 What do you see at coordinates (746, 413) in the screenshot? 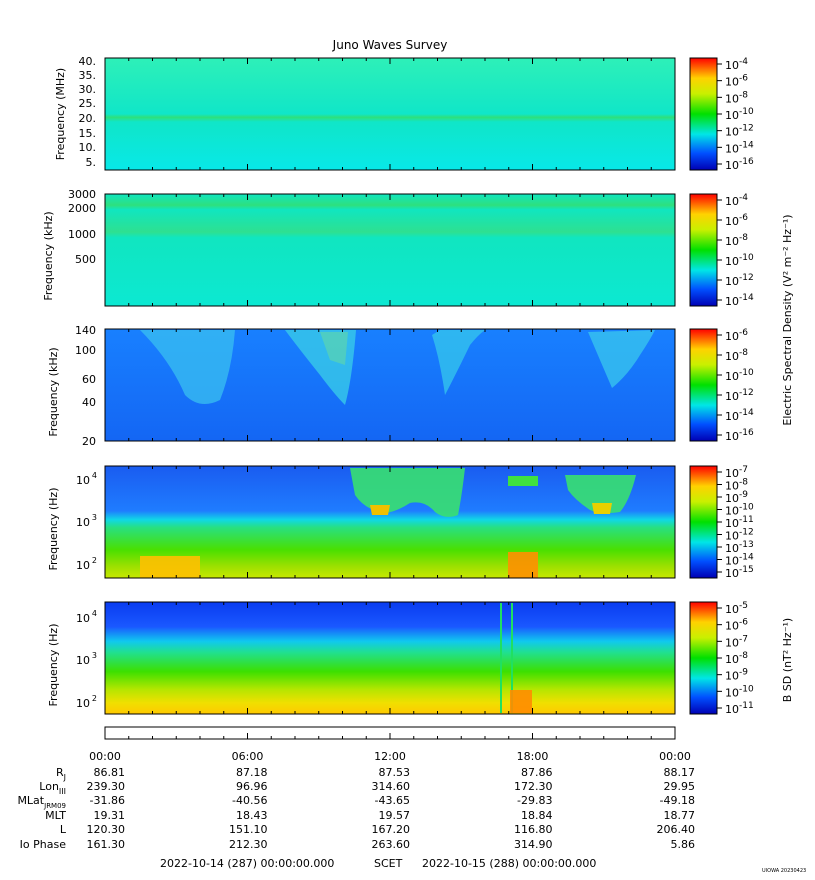
I see `colorbar-tick-exp: -14` at bounding box center [746, 413].